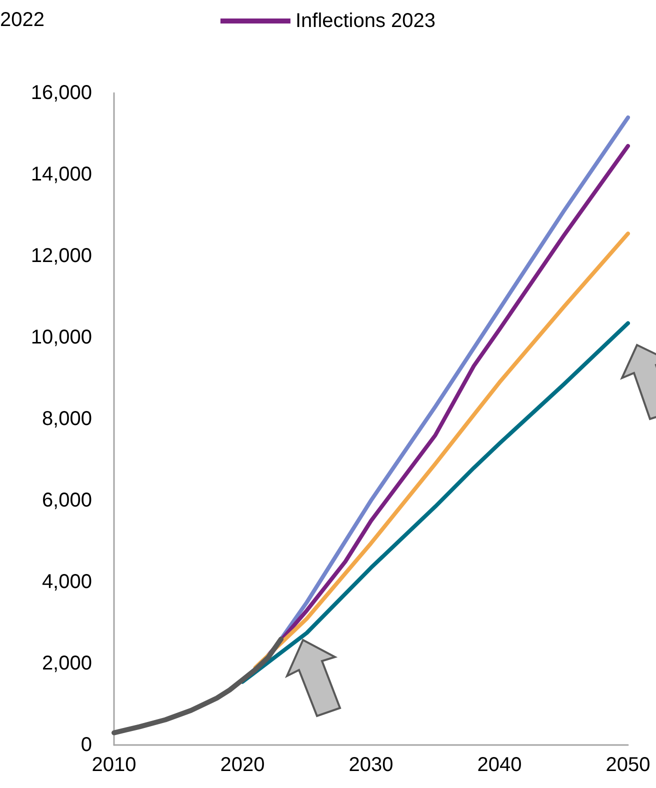  What do you see at coordinates (61, 256) in the screenshot?
I see `y-tick-label: 12,000` at bounding box center [61, 256].